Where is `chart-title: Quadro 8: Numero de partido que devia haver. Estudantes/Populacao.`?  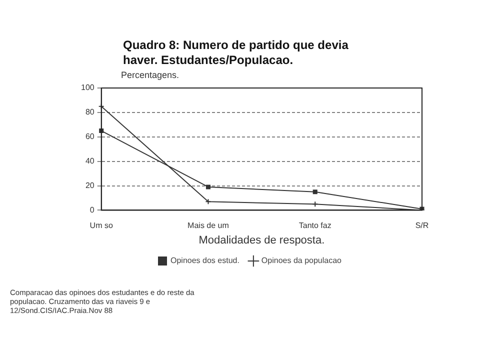
chart-title: Quadro 8: Numero de partido que devia haver. Estudantes/Populacao. is located at coordinates (236, 53).